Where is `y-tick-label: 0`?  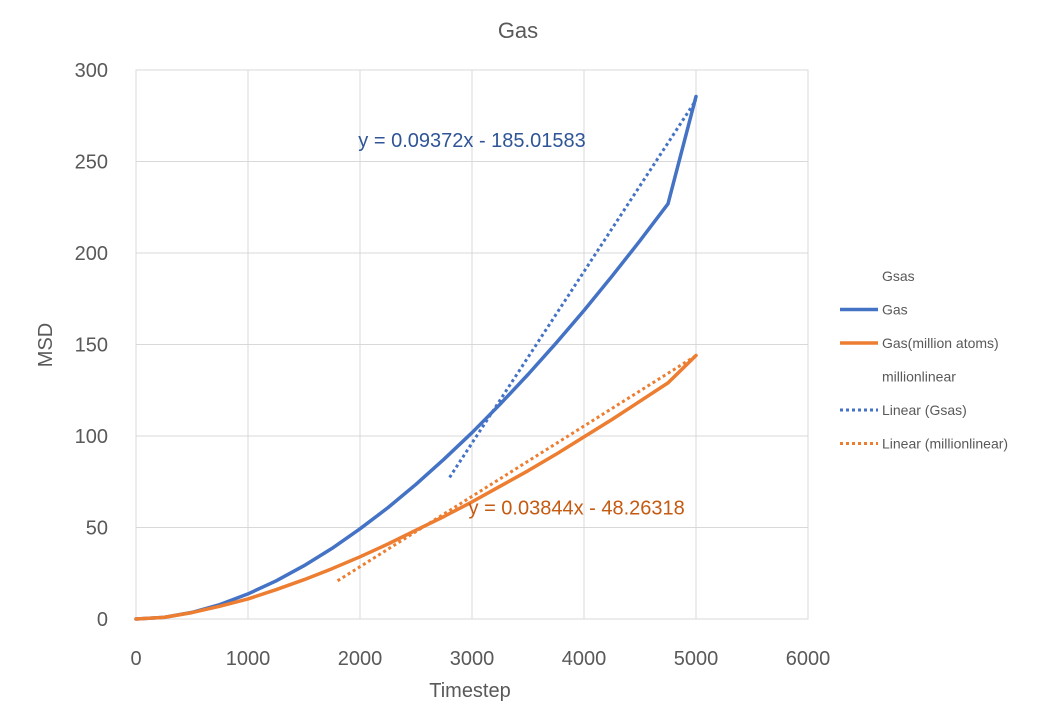
y-tick-label: 0 is located at coordinates (102, 620).